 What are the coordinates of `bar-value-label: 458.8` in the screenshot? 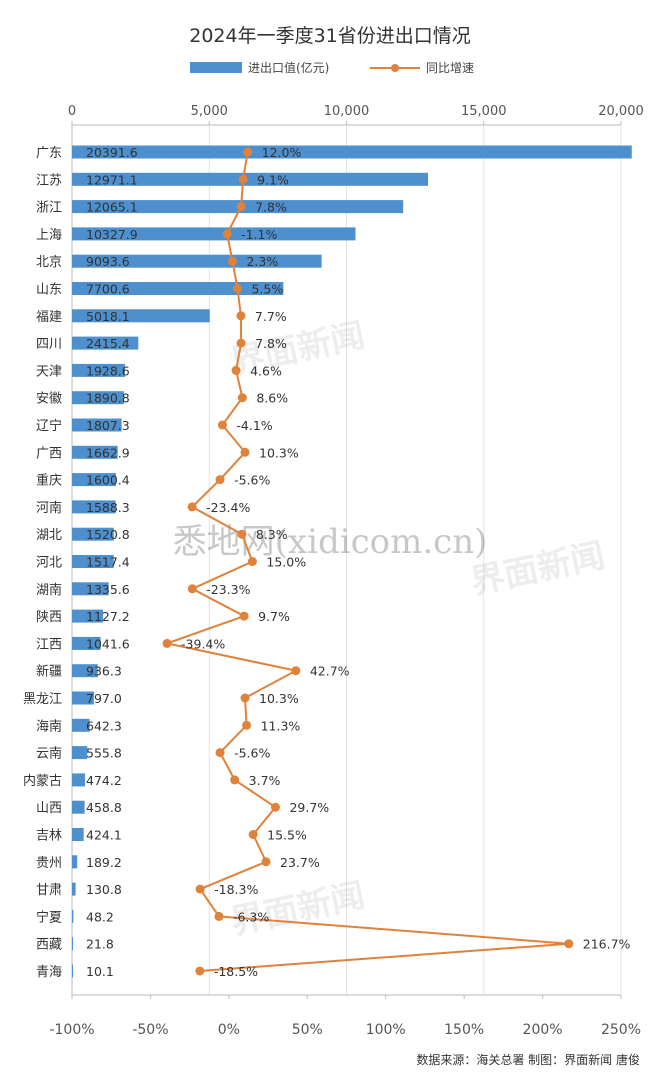 It's located at (104, 807).